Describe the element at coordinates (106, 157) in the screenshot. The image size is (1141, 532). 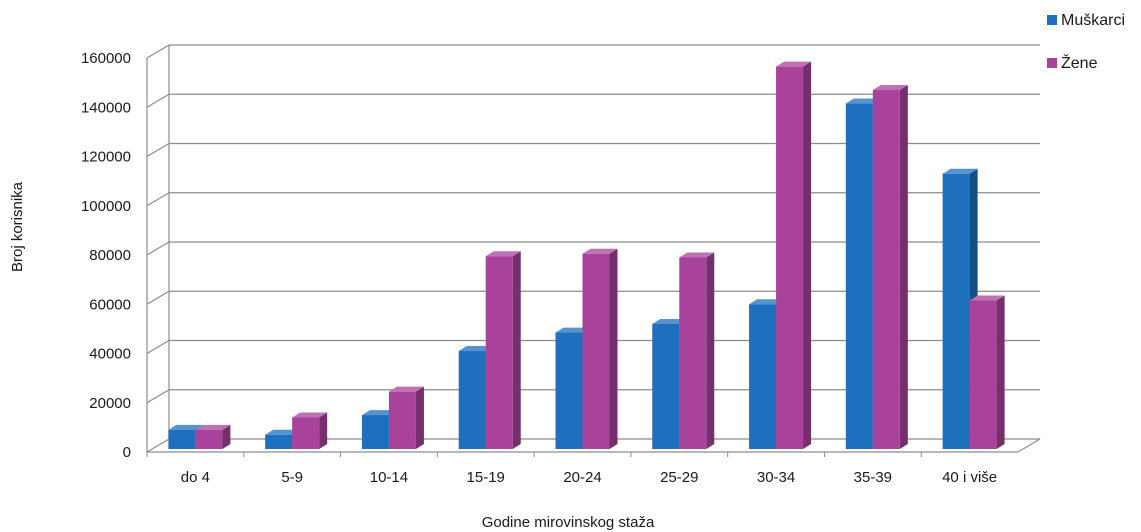
I see `y-tick-label: 120000` at that location.